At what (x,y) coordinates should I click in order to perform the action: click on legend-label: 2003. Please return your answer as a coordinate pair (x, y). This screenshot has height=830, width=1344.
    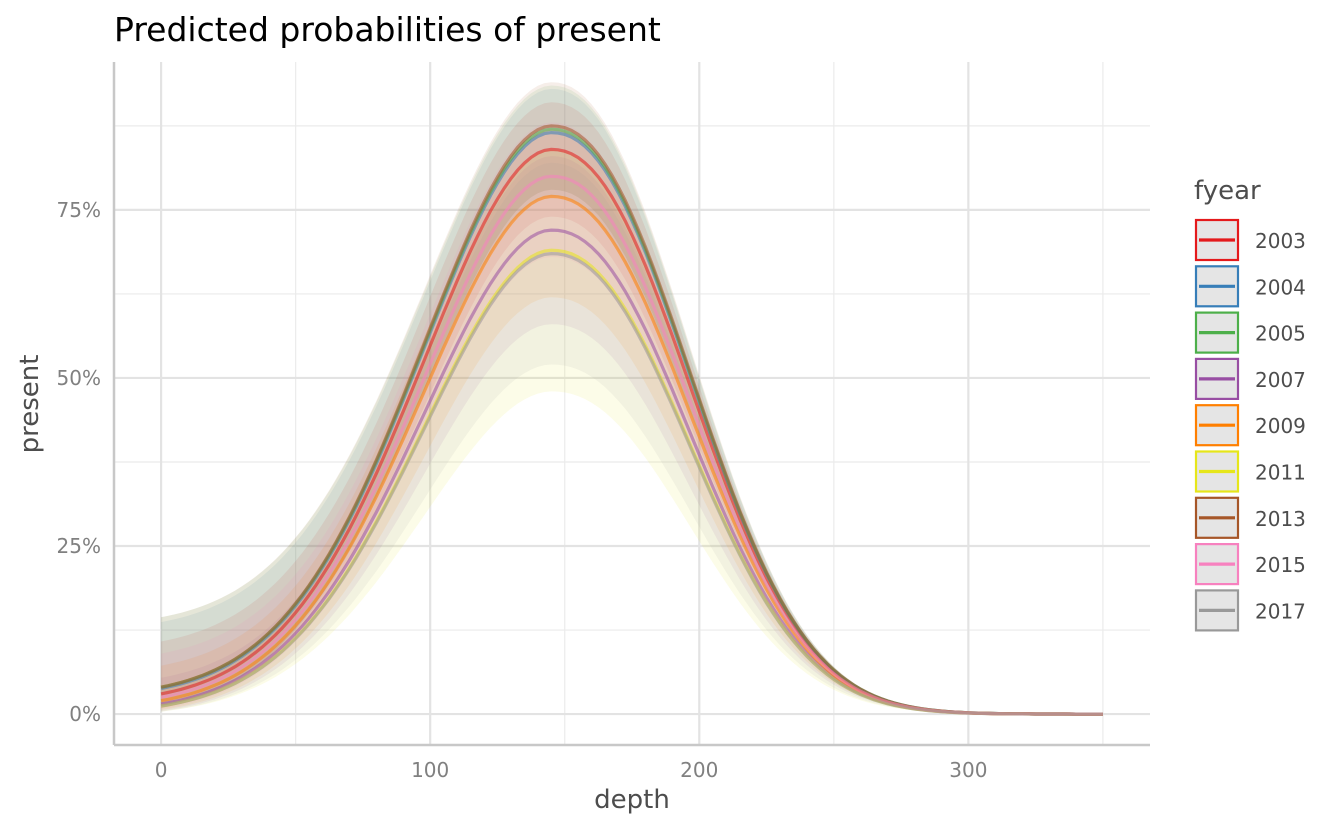
    Looking at the image, I should click on (1280, 241).